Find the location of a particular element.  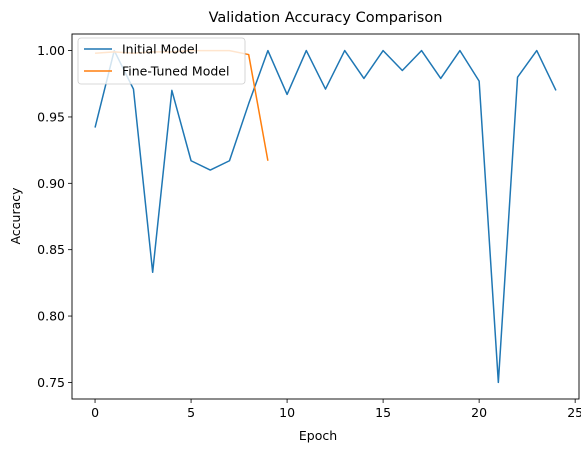

y-tick-label: 0.75 is located at coordinates (51, 382).